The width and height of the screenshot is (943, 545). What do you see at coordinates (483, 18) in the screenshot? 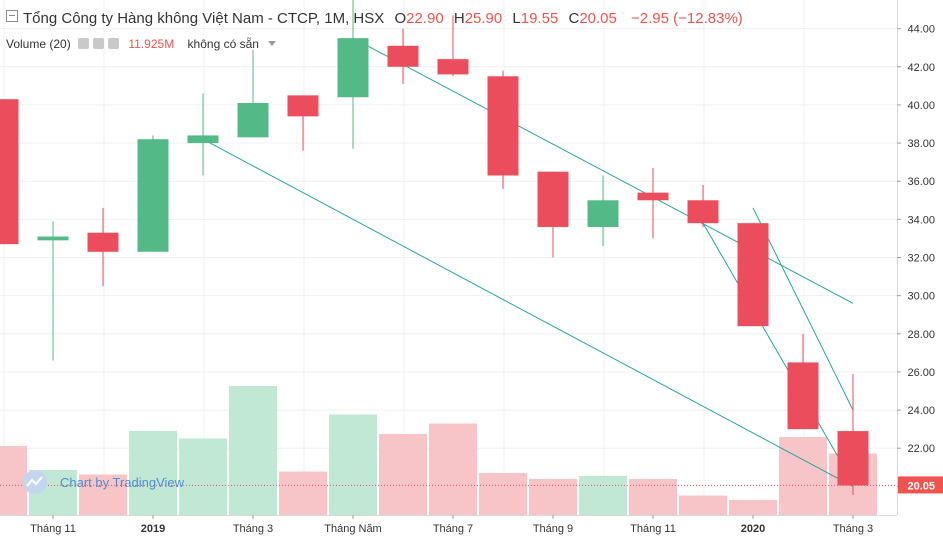
I see `high-value: 25.90` at bounding box center [483, 18].